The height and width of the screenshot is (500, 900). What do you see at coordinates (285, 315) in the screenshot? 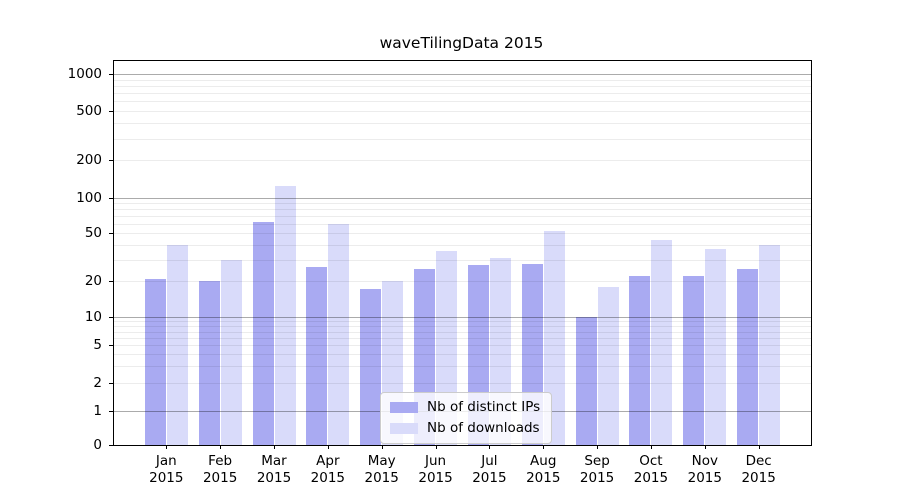
I see `bar-downloads-mar` at bounding box center [285, 315].